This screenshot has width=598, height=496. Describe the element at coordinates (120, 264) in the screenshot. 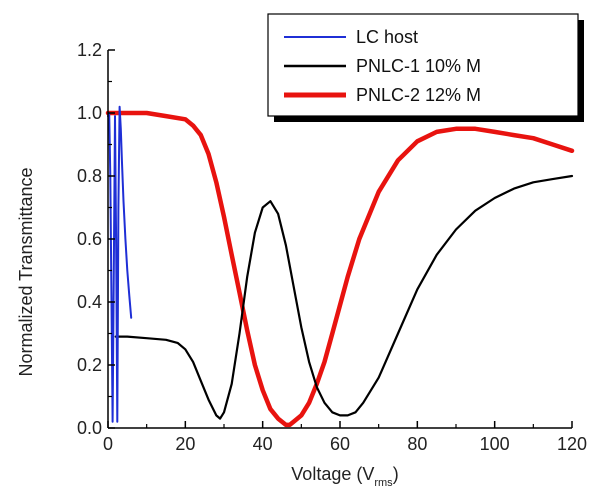

I see `series-line-lc-host` at that location.